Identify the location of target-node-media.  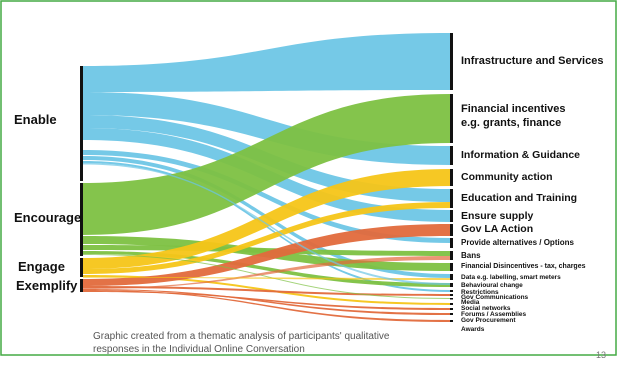
(451, 299).